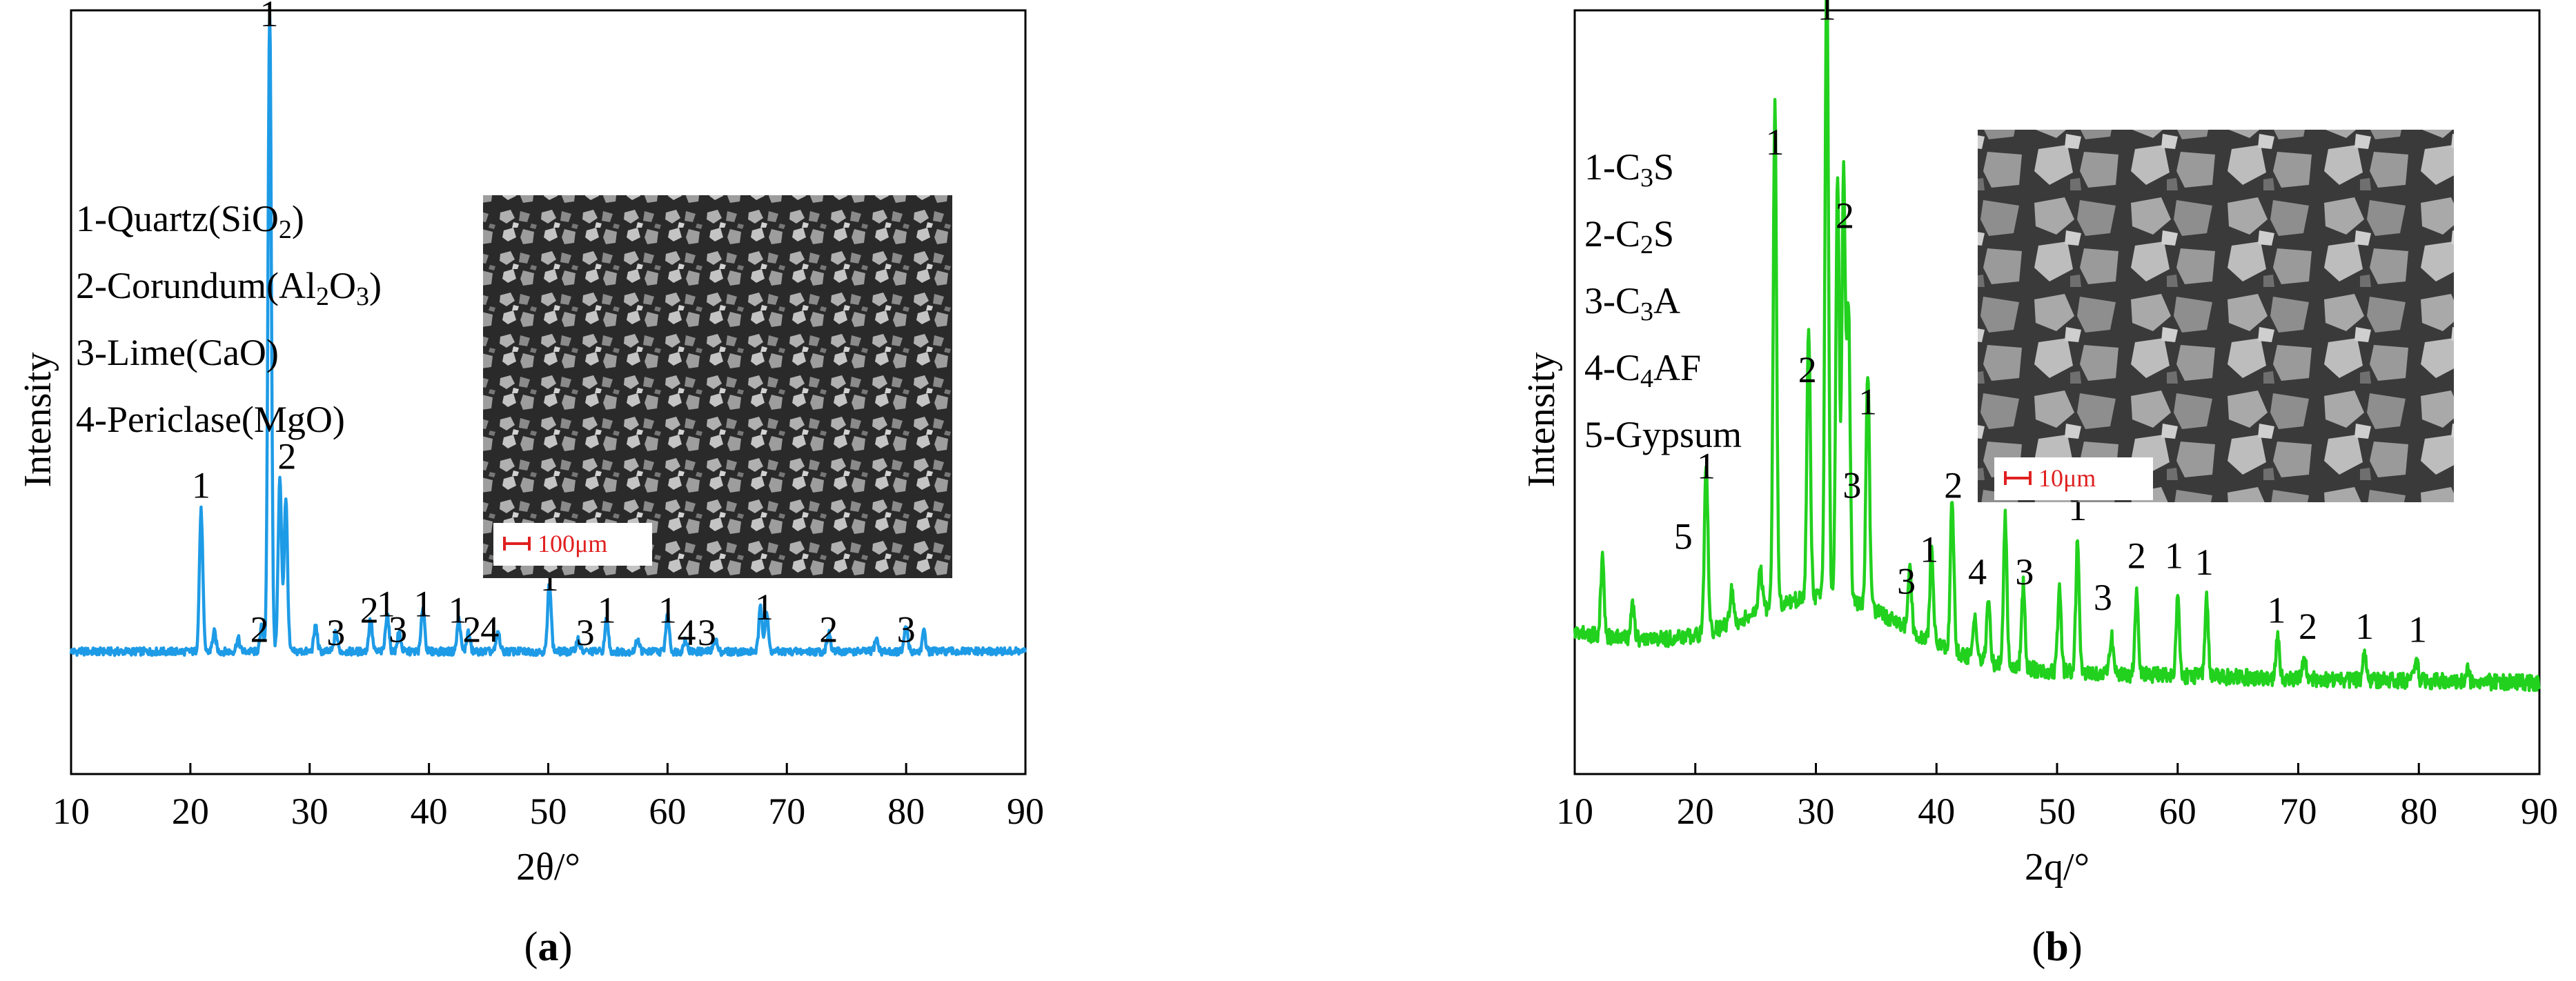 This screenshot has height=981, width=2576. I want to click on legend-item: 5-Gypsum, so click(1663, 435).